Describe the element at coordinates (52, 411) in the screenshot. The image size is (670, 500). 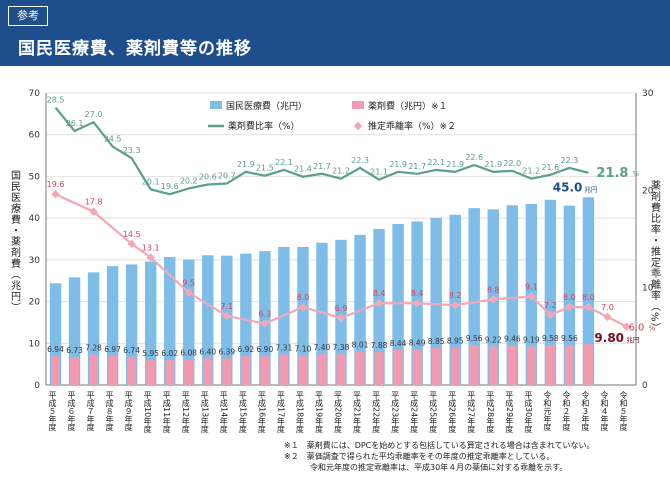
I see `x-tick-label: 平成５年度` at that location.